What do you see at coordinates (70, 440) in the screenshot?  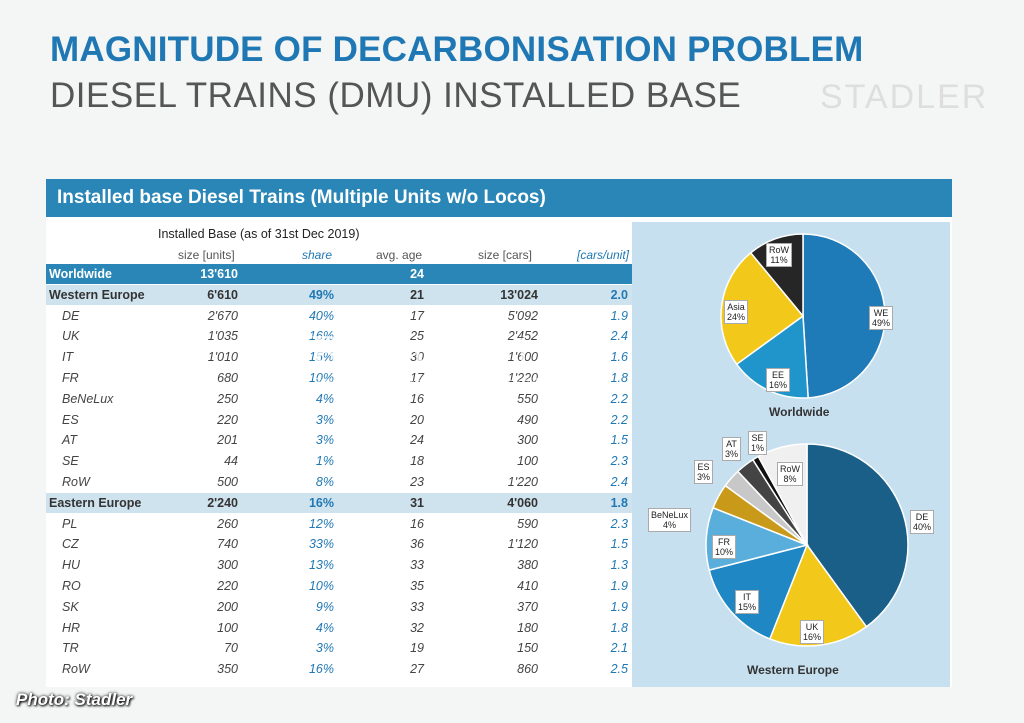 I see `cell-name: AT` at bounding box center [70, 440].